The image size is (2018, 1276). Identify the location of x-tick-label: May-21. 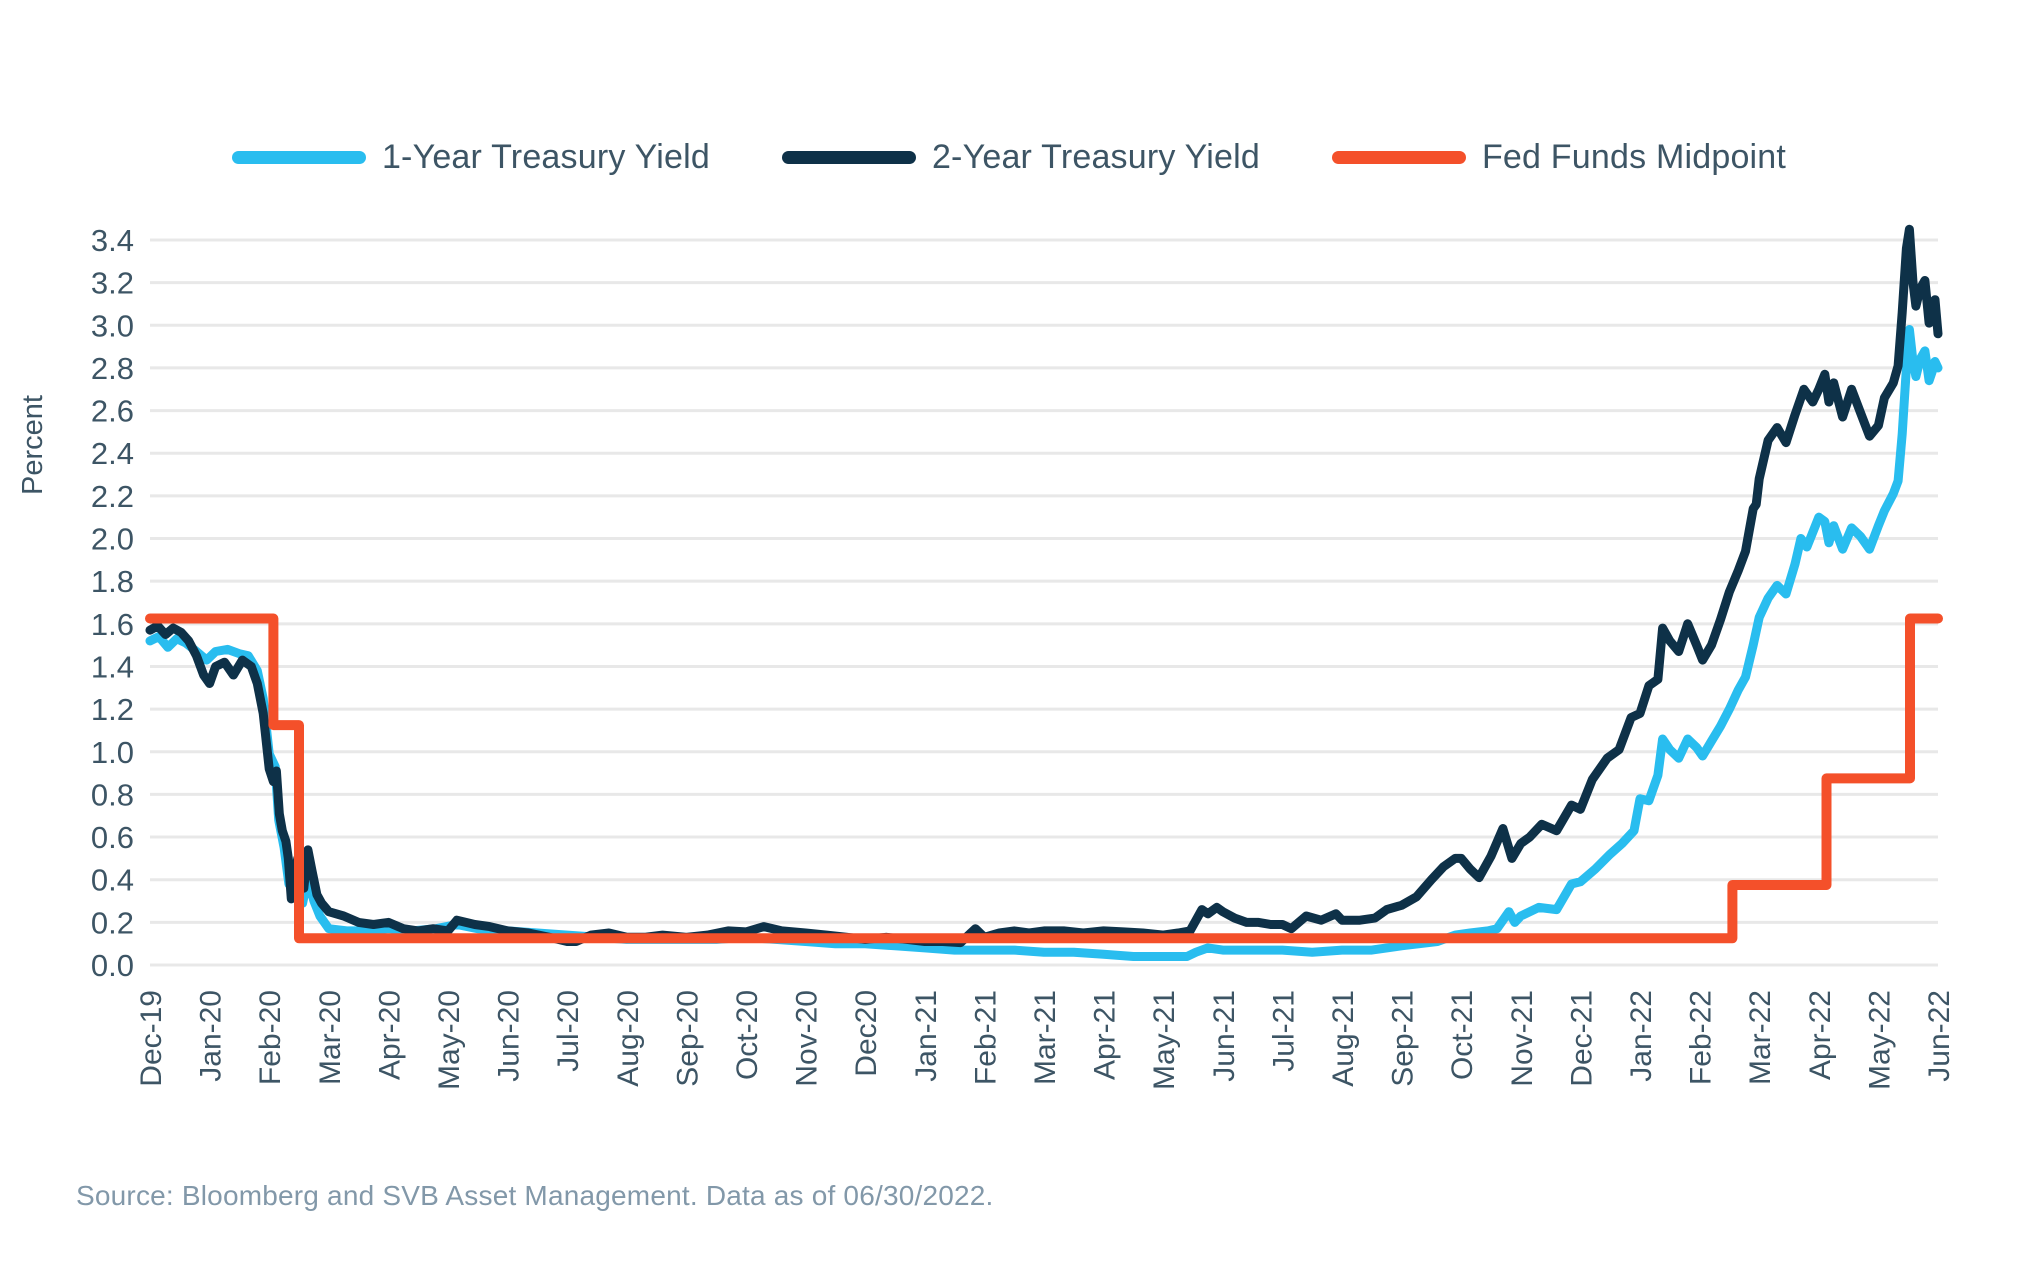
(1164, 1040).